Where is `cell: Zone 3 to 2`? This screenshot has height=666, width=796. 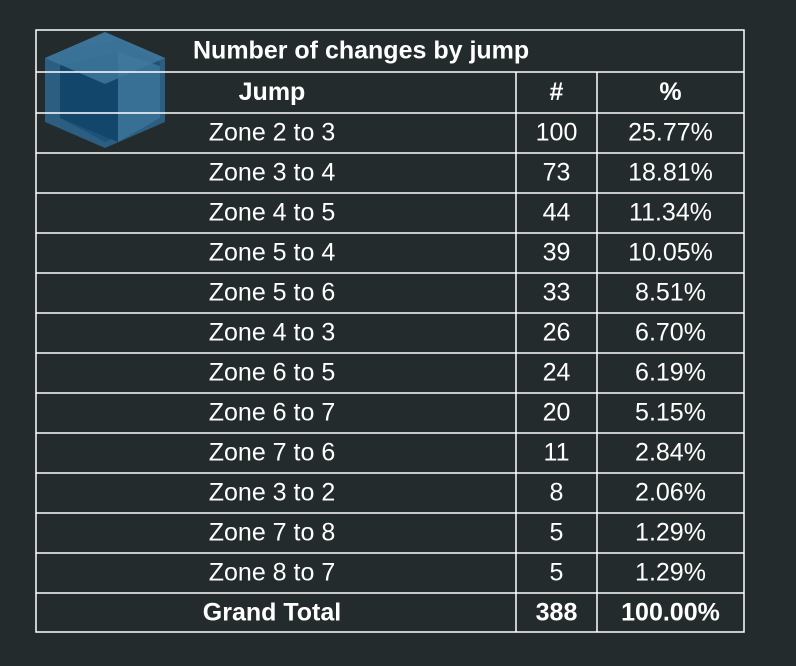
cell: Zone 3 to 2 is located at coordinates (272, 493).